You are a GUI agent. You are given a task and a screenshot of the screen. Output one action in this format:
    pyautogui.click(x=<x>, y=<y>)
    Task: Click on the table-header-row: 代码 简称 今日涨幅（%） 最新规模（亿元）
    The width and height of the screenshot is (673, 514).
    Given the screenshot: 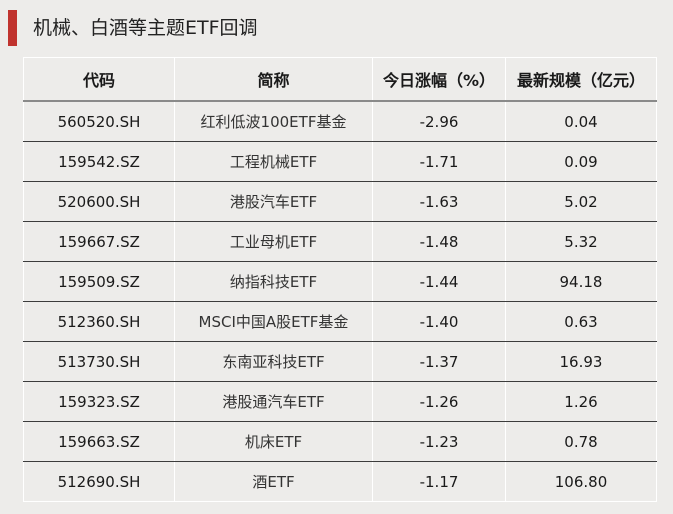 What is the action you would take?
    pyautogui.click(x=340, y=79)
    